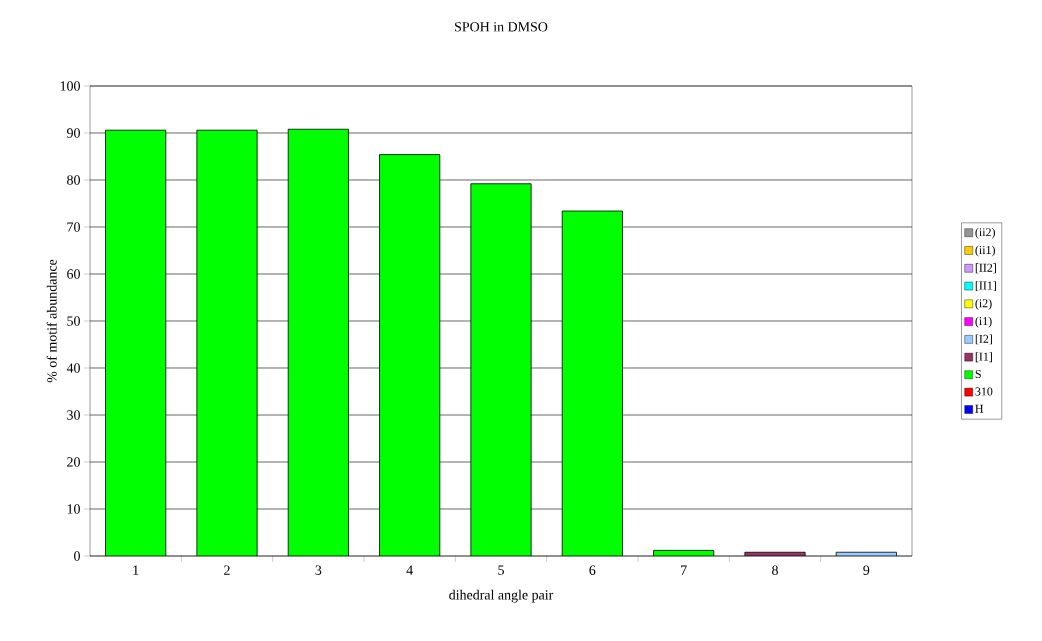 This screenshot has height=641, width=1042. I want to click on y-tick-label: 100, so click(70, 86).